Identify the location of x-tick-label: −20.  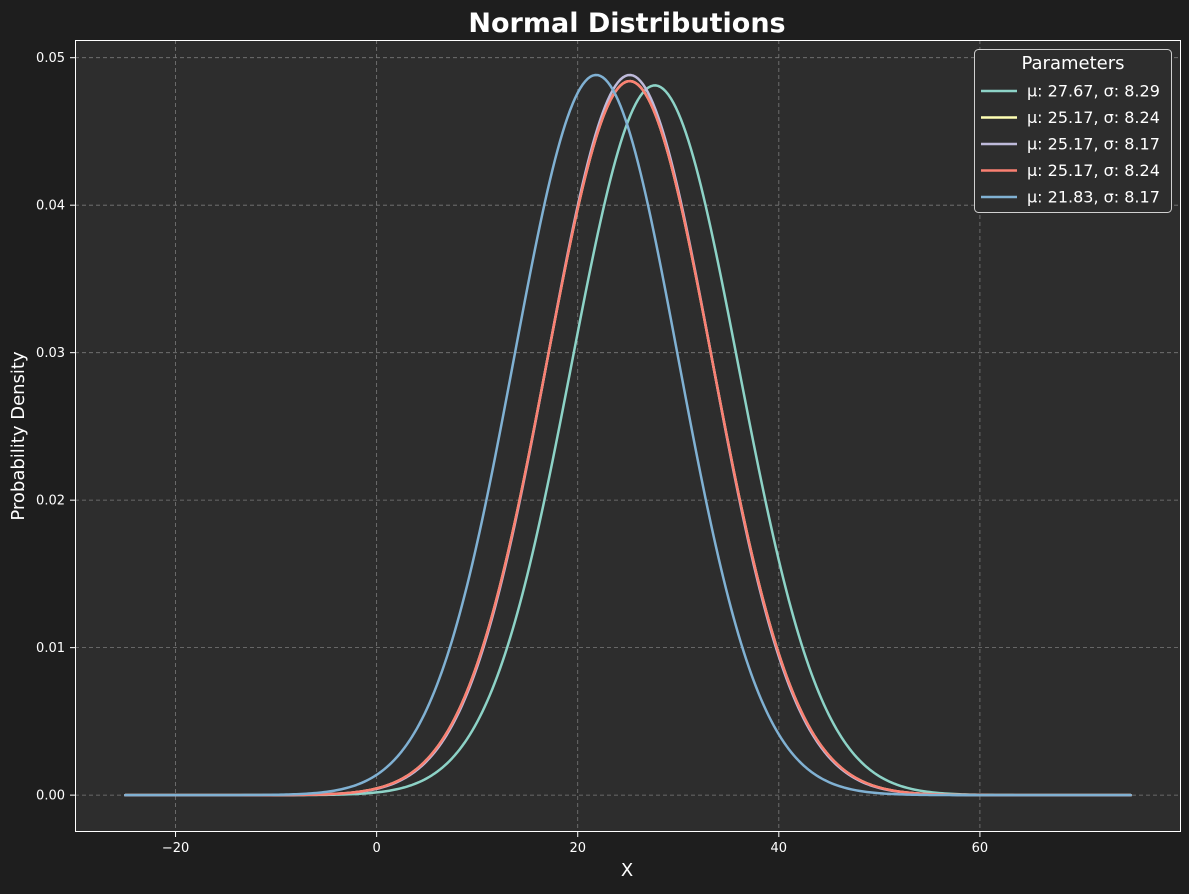
(175, 848).